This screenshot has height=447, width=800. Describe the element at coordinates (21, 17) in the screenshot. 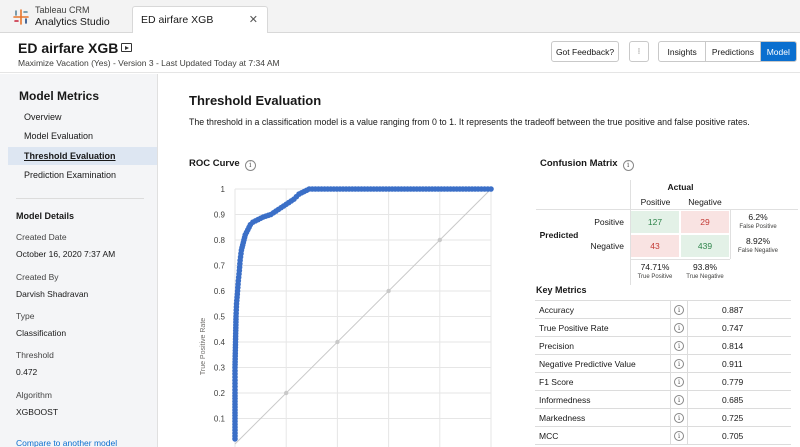

I see `tableau-logo-icon` at that location.